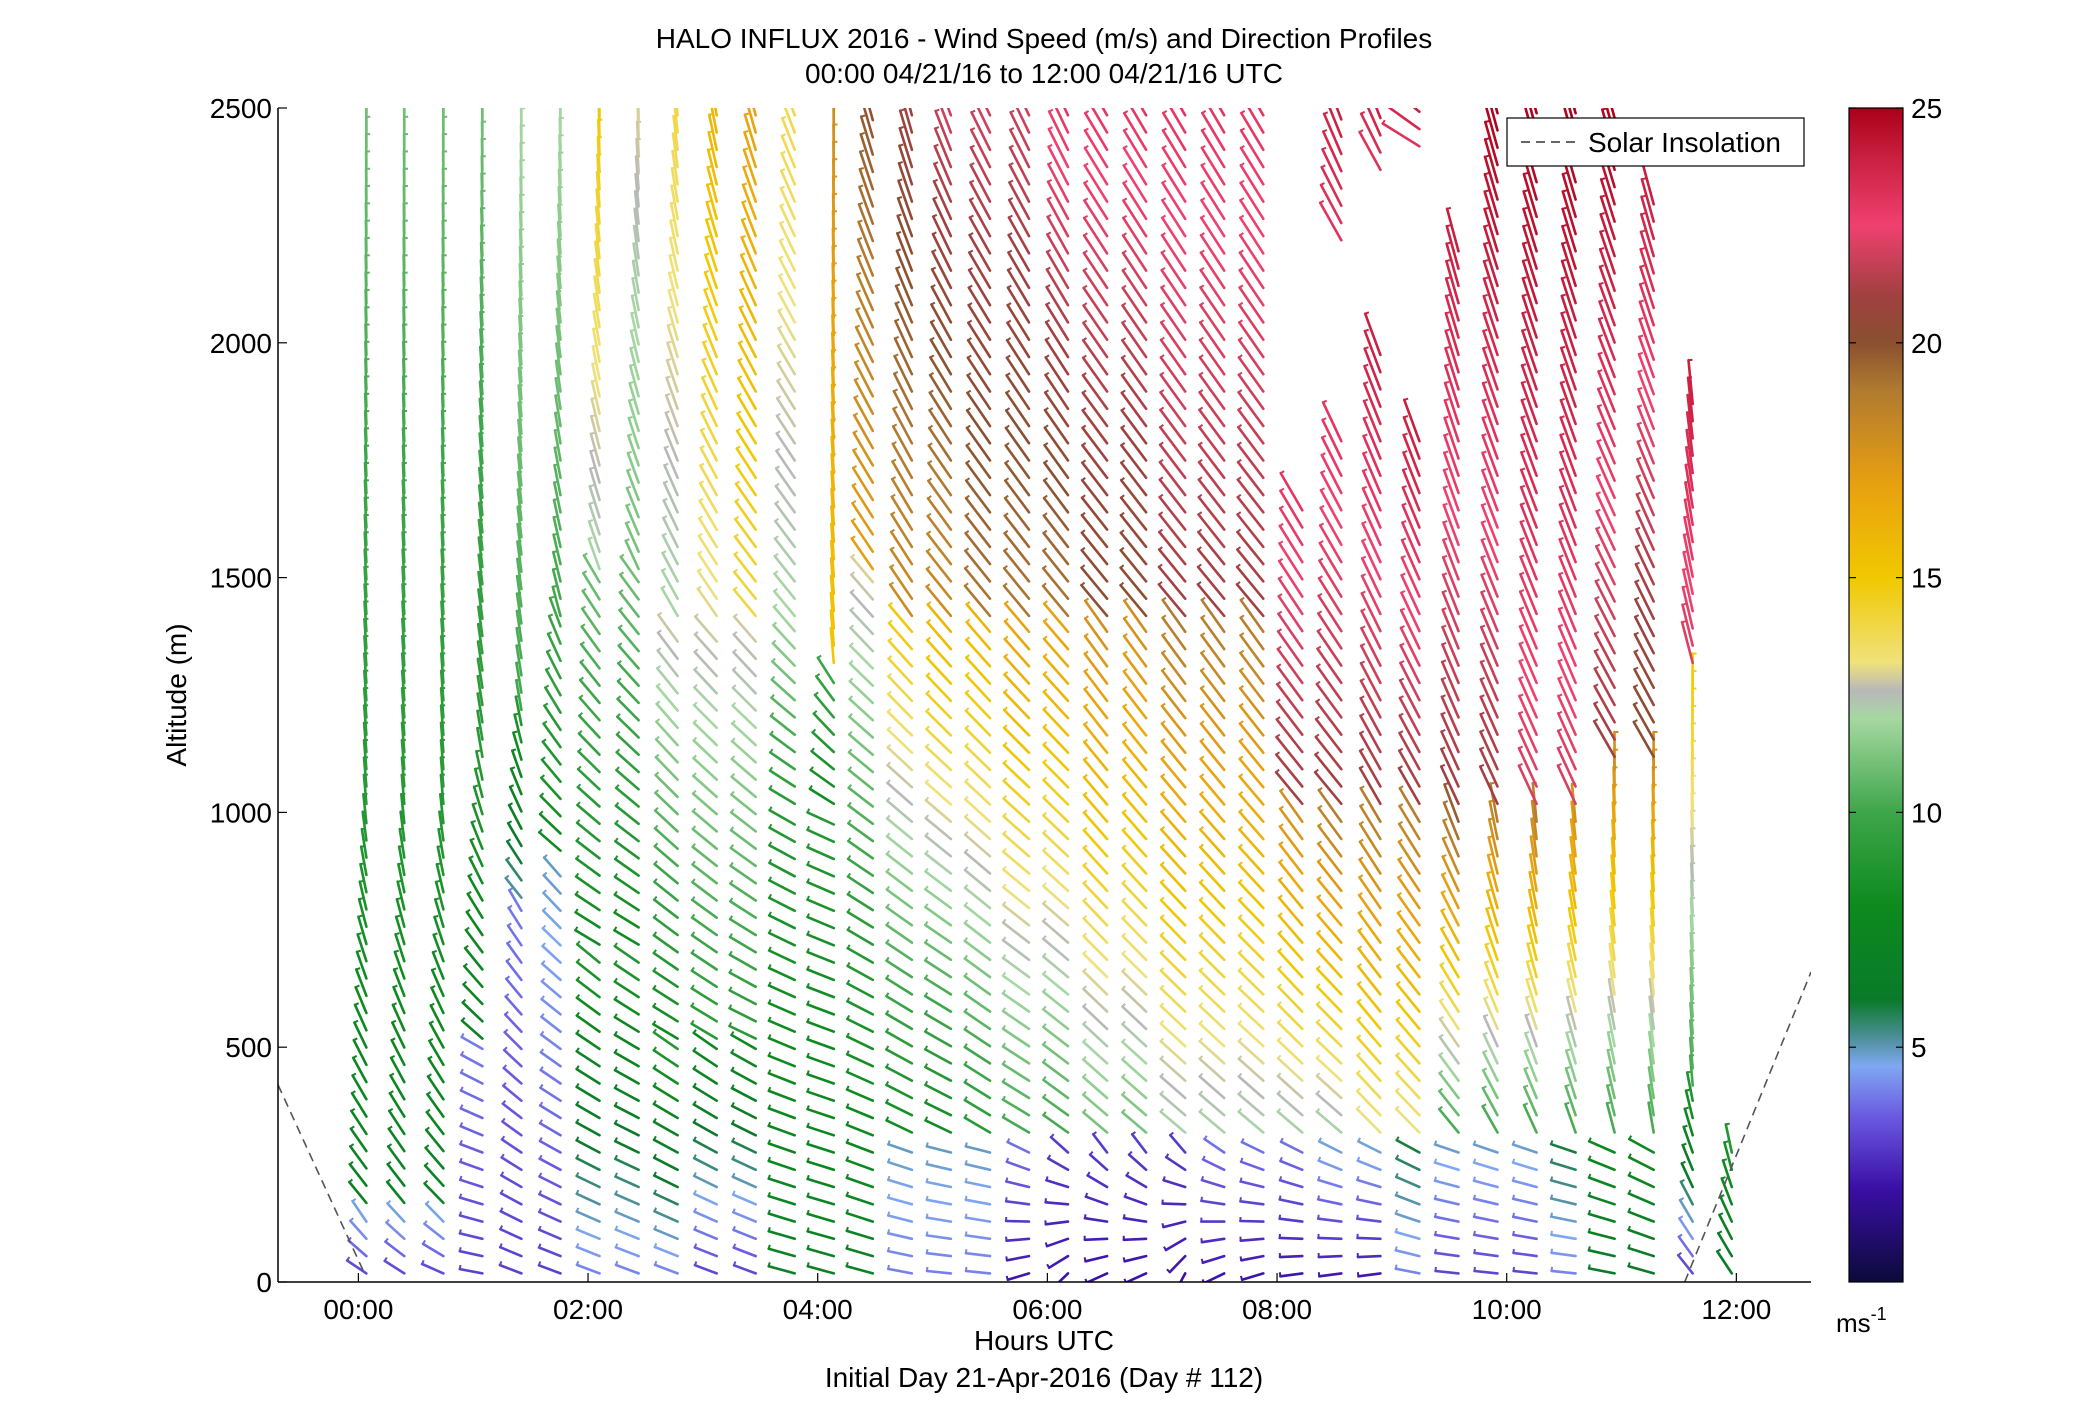  I want to click on colorbar-unit: ms-1, so click(1861, 1321).